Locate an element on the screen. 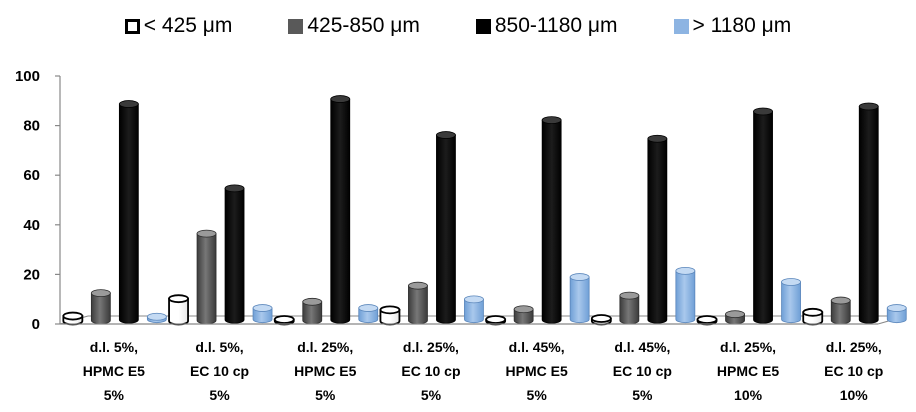  legend-label-under-425: < 425 μm is located at coordinates (188, 25).